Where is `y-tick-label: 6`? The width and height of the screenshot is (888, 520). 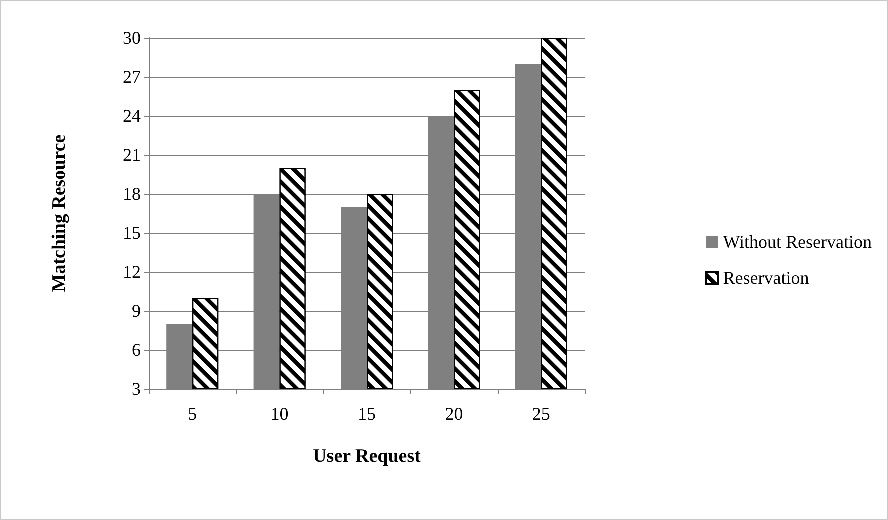
y-tick-label: 6 is located at coordinates (136, 350).